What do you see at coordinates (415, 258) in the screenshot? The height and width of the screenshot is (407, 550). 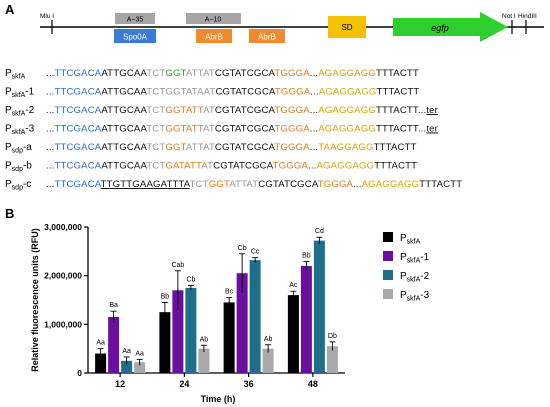 I see `legend-label: PskfA-1` at bounding box center [415, 258].